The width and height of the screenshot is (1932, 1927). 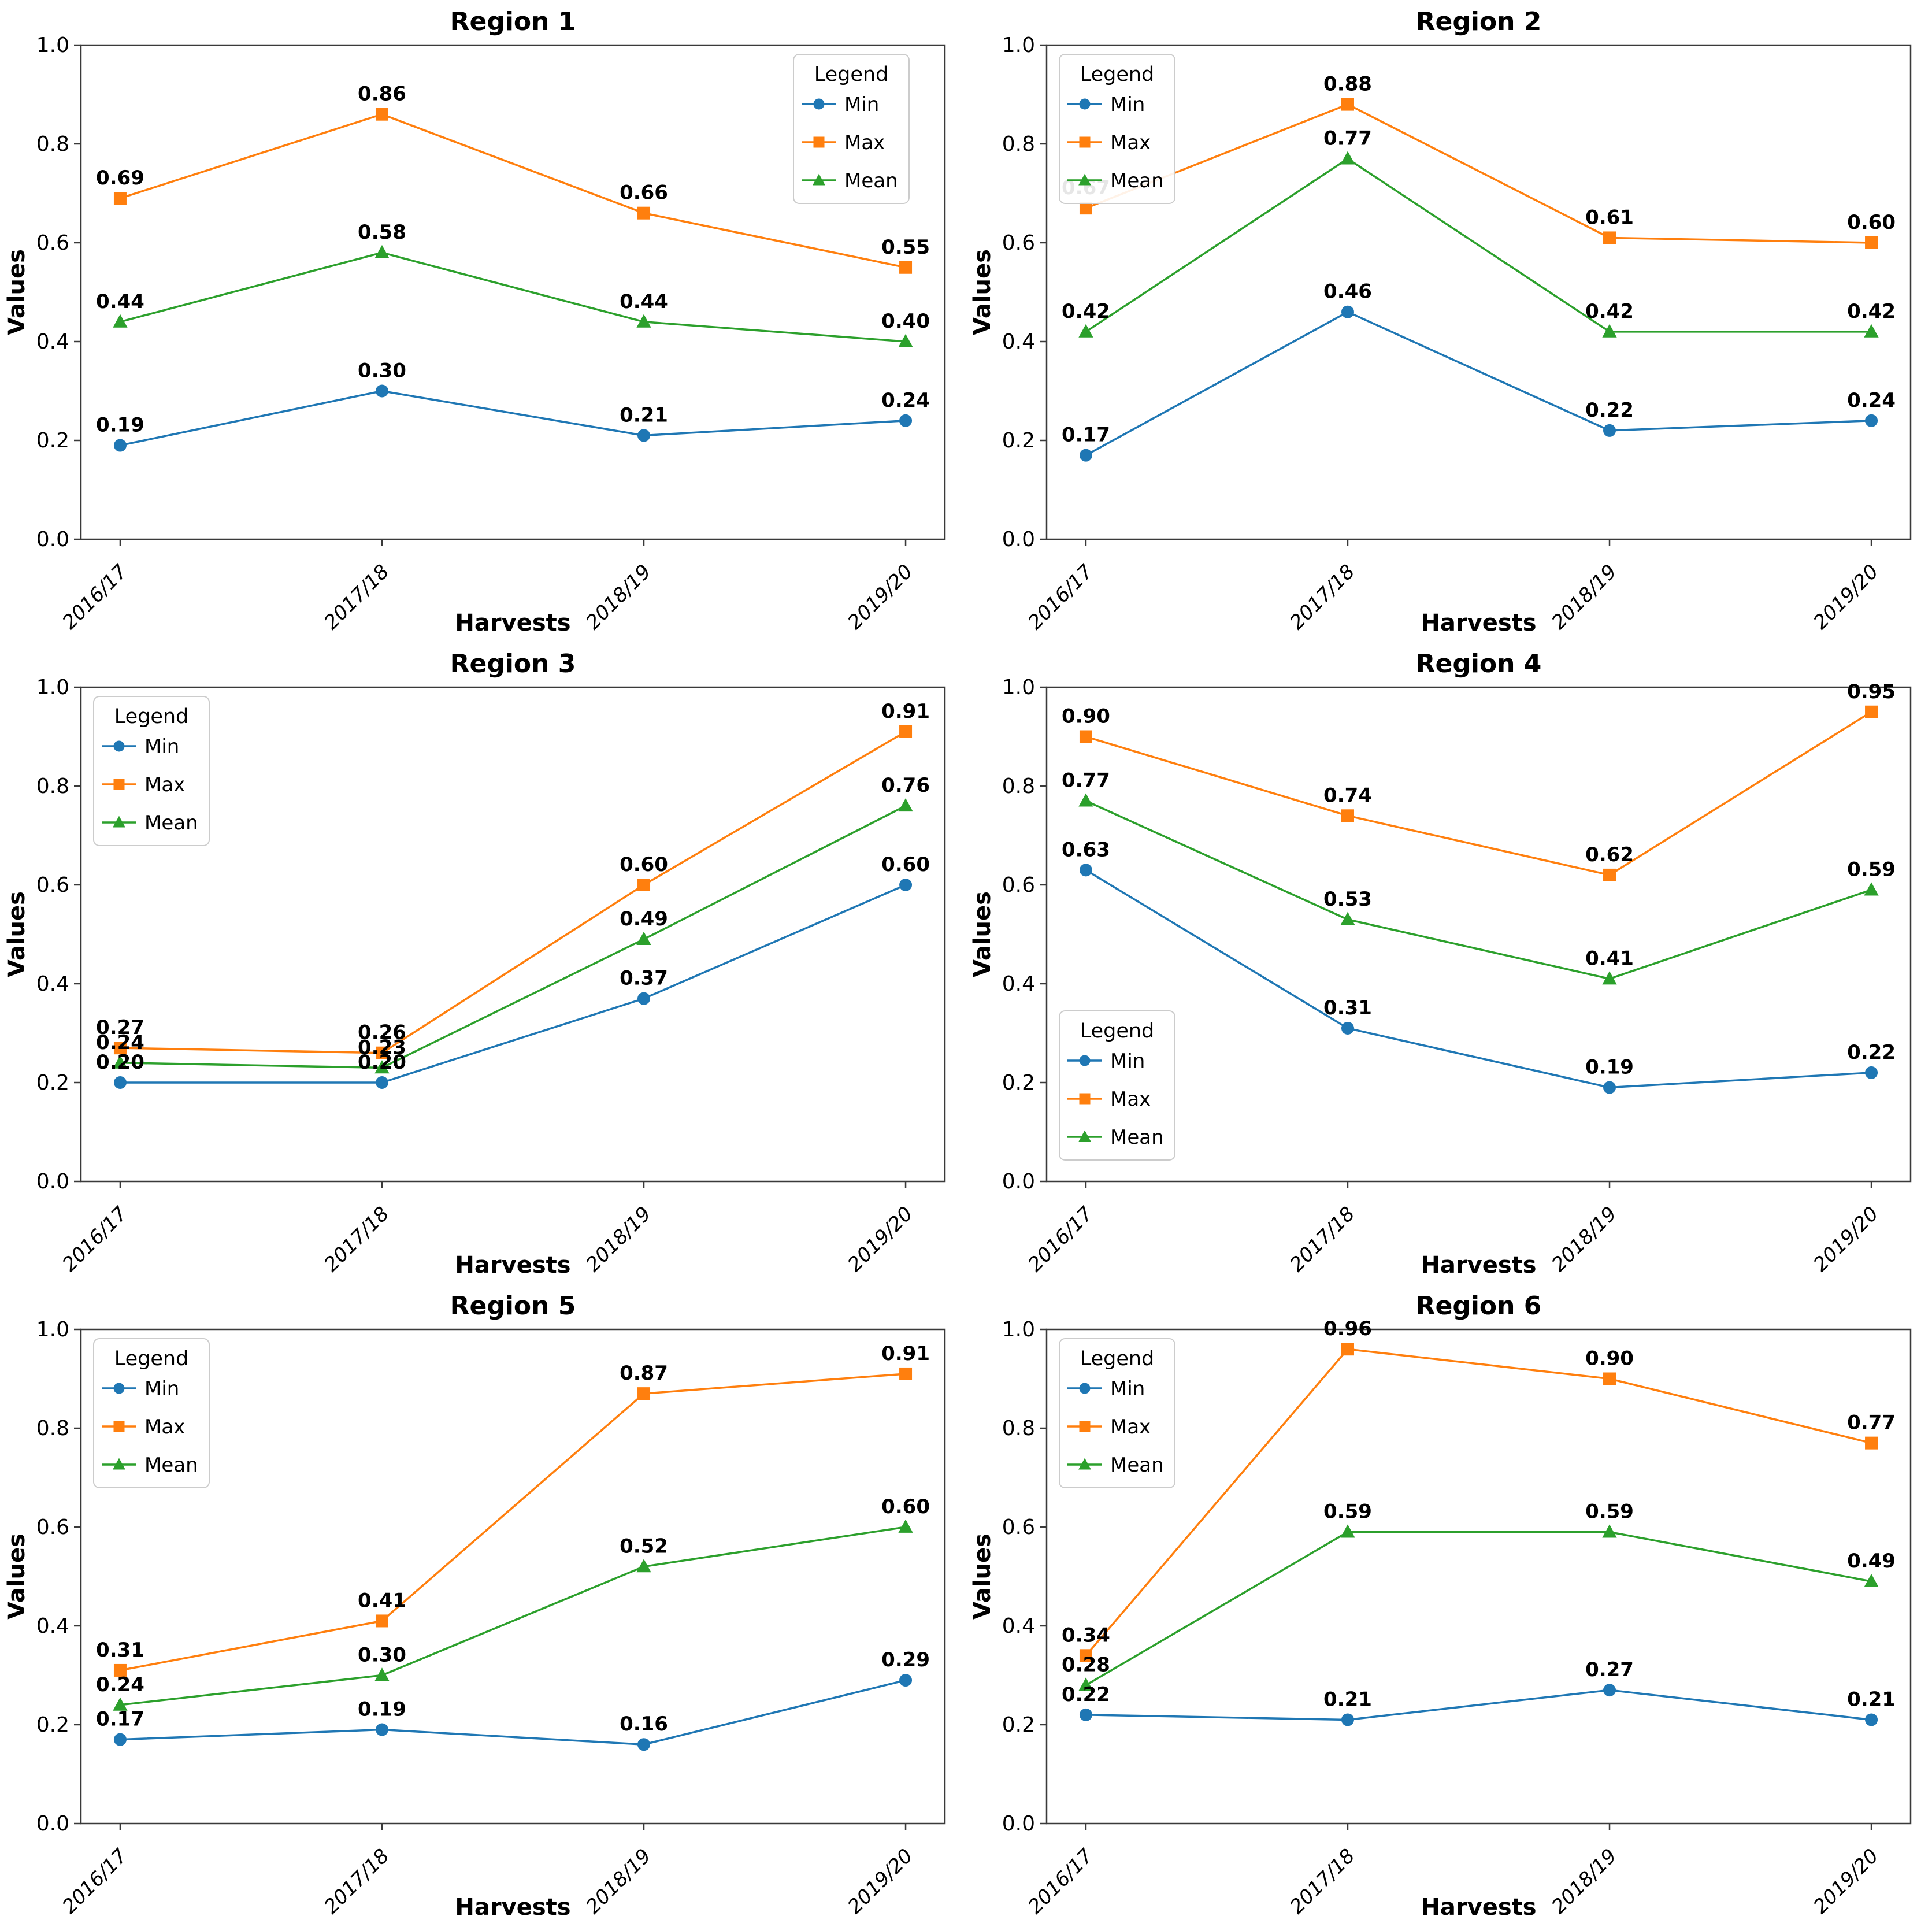 What do you see at coordinates (1086, 435) in the screenshot?
I see `data-label: 0.17` at bounding box center [1086, 435].